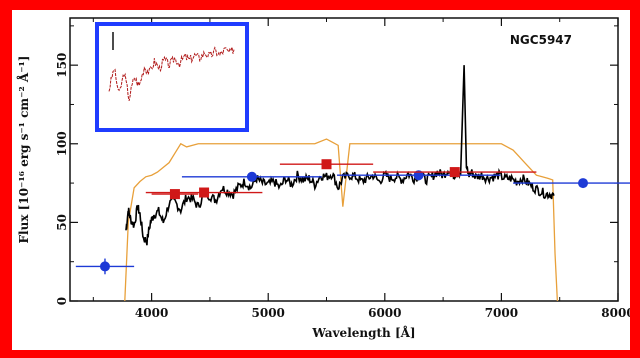 This screenshot has height=358, width=640. What do you see at coordinates (501, 313) in the screenshot?
I see `x-tick-label: 7000` at bounding box center [501, 313].